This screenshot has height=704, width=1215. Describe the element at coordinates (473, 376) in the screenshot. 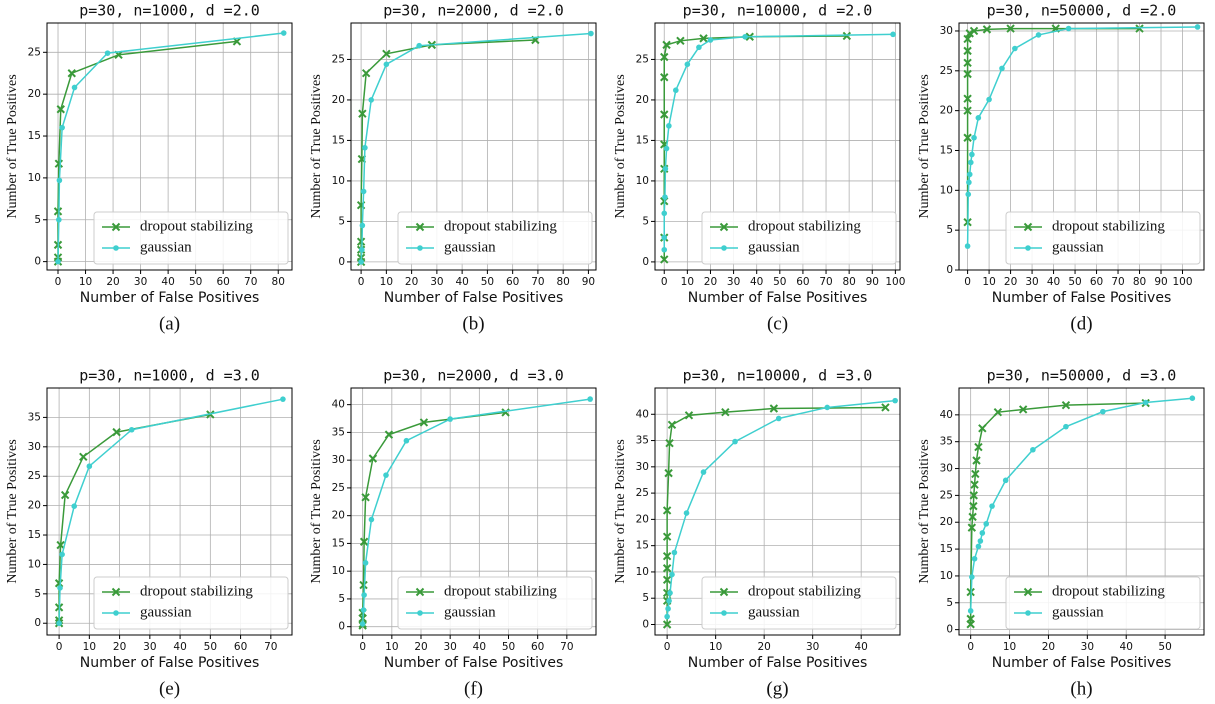

I see `chart-title: p=30, n=2000, d =3.0` at that location.